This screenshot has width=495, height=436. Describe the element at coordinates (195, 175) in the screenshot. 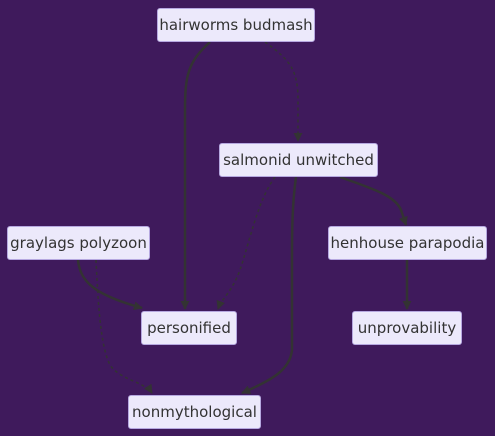

I see `edge-hairworms-to-personified` at that location.